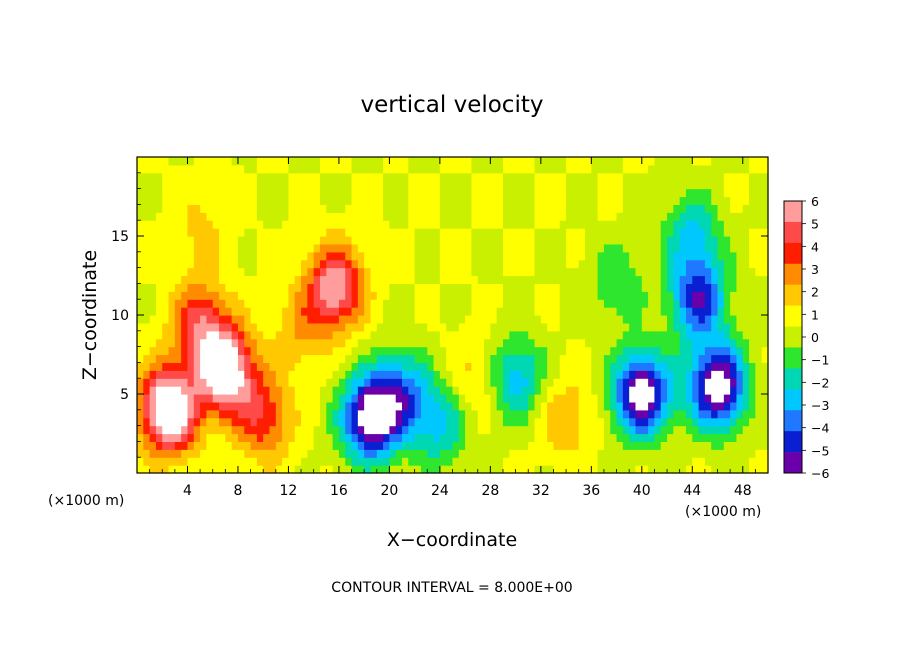 The image size is (904, 654). I want to click on x-tick-label: 48, so click(743, 491).